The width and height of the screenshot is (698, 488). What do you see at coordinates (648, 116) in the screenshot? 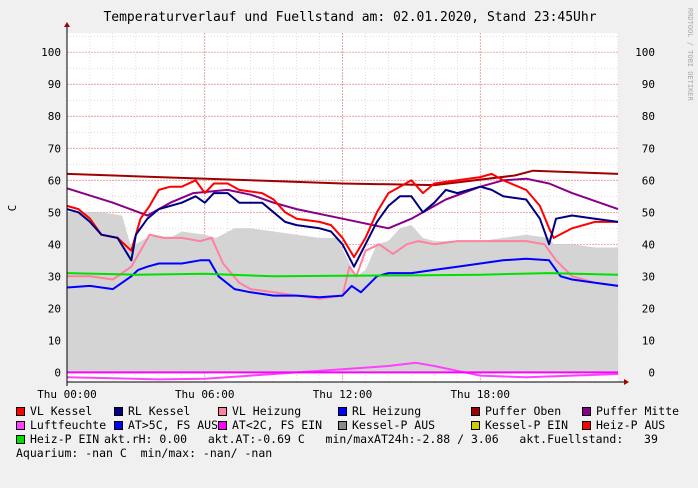
I see `y-tick-label-right: 80` at bounding box center [648, 116].